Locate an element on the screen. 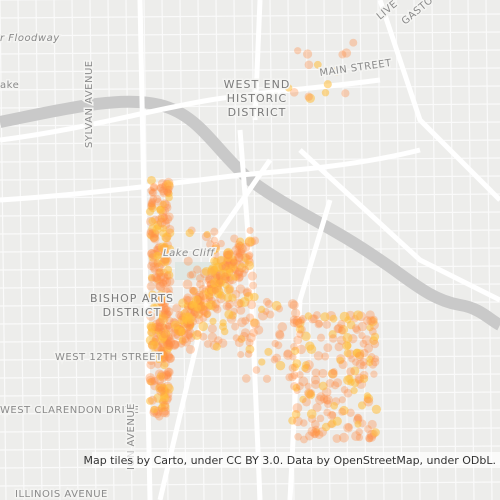  map-label: BISHOP ARTS is located at coordinates (132, 298).